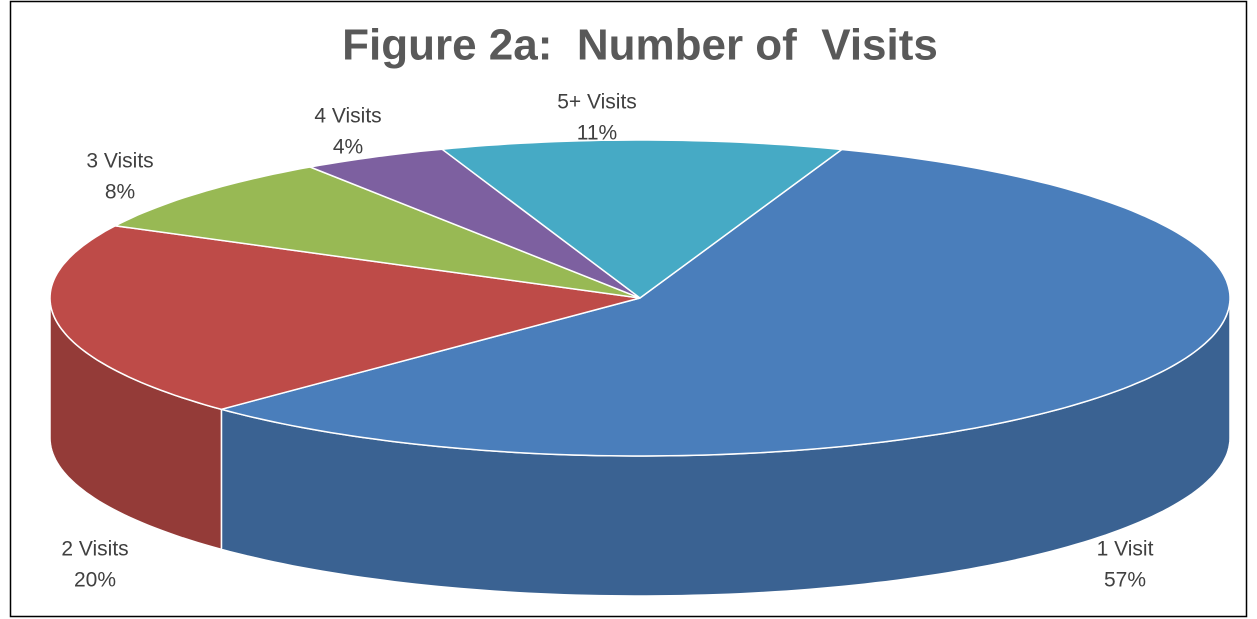  Describe the element at coordinates (347, 116) in the screenshot. I see `slice-label: 4 Visits` at that location.